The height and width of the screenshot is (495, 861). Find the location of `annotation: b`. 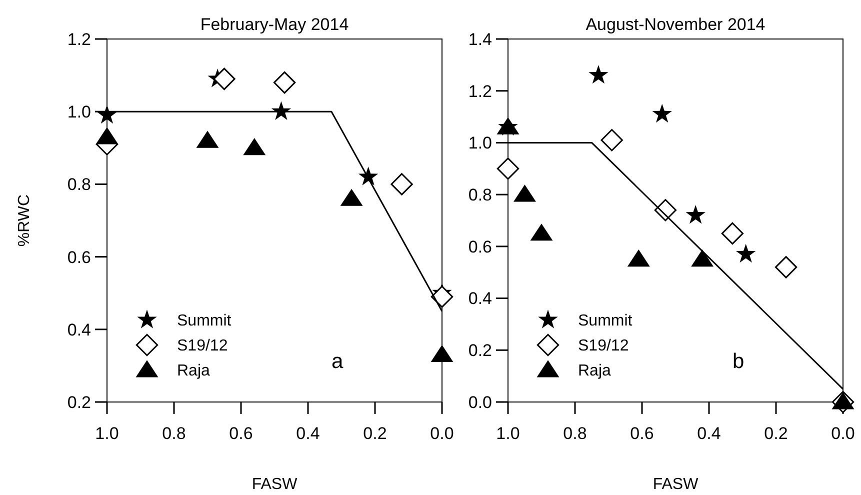

annotation: b is located at coordinates (738, 361).